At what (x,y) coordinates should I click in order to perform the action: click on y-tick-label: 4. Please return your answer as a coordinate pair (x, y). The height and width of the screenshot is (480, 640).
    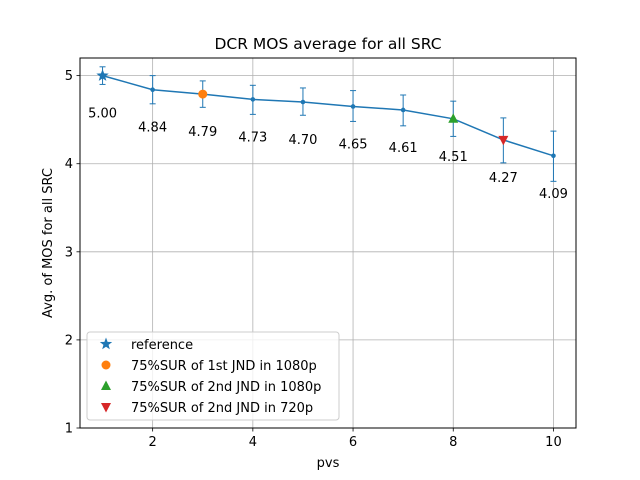
    Looking at the image, I should click on (69, 164).